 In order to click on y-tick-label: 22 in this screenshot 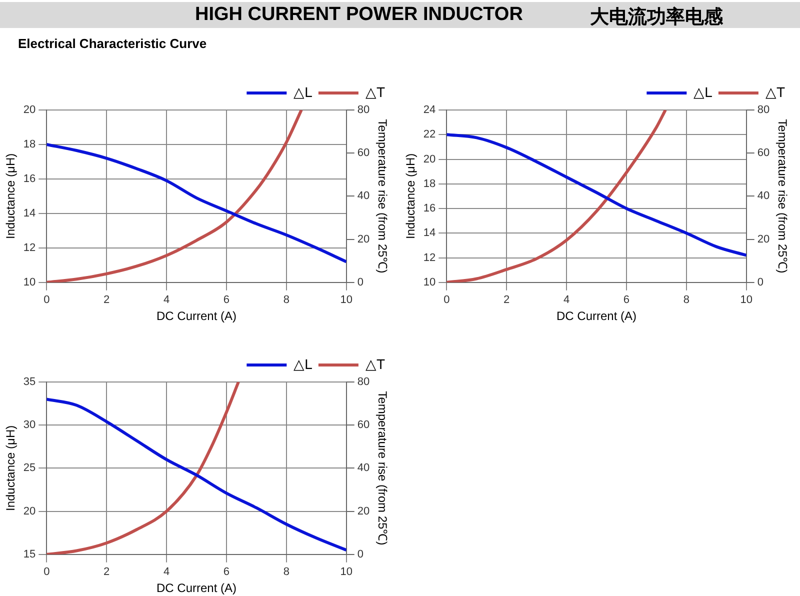, I will do `click(429, 134)`.